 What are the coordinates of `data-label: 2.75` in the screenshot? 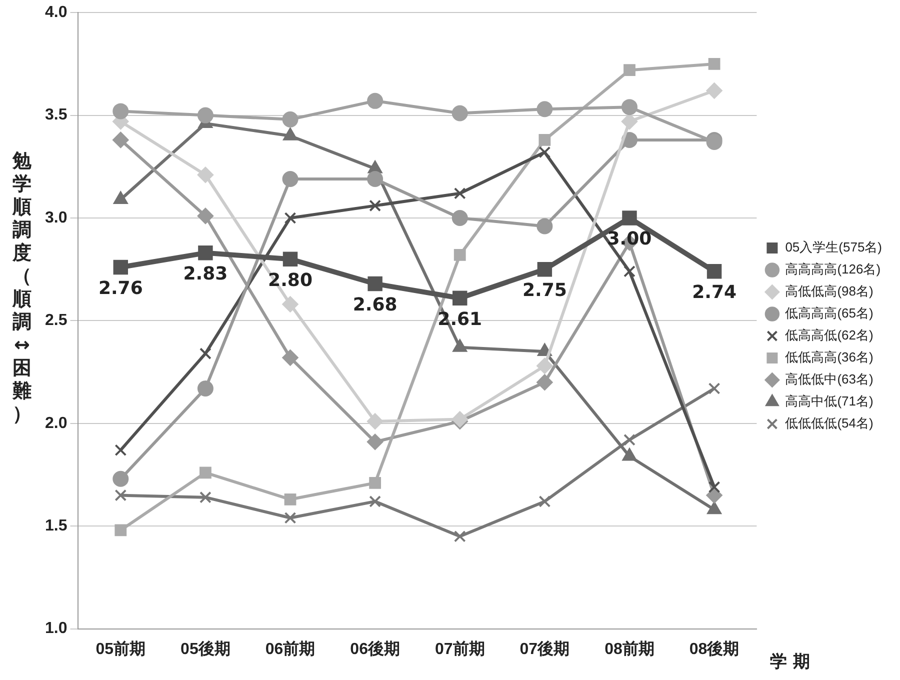 It's located at (544, 291).